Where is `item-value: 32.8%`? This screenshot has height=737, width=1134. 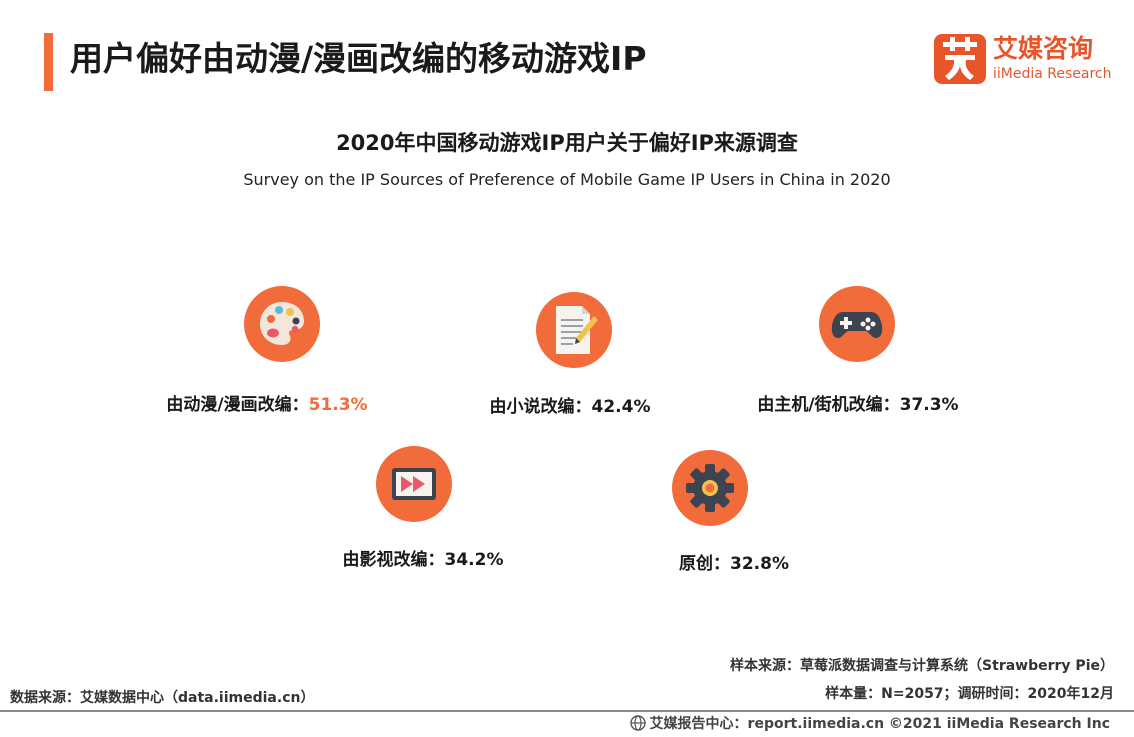 item-value: 32.8% is located at coordinates (759, 564).